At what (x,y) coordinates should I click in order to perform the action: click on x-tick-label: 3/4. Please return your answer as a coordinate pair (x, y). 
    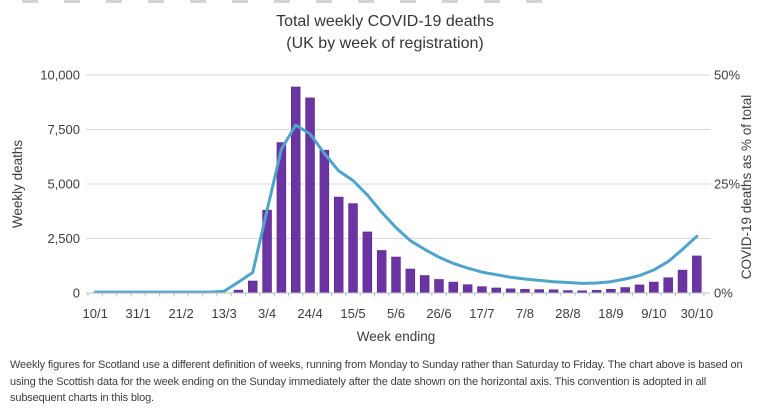
    Looking at the image, I should click on (267, 313).